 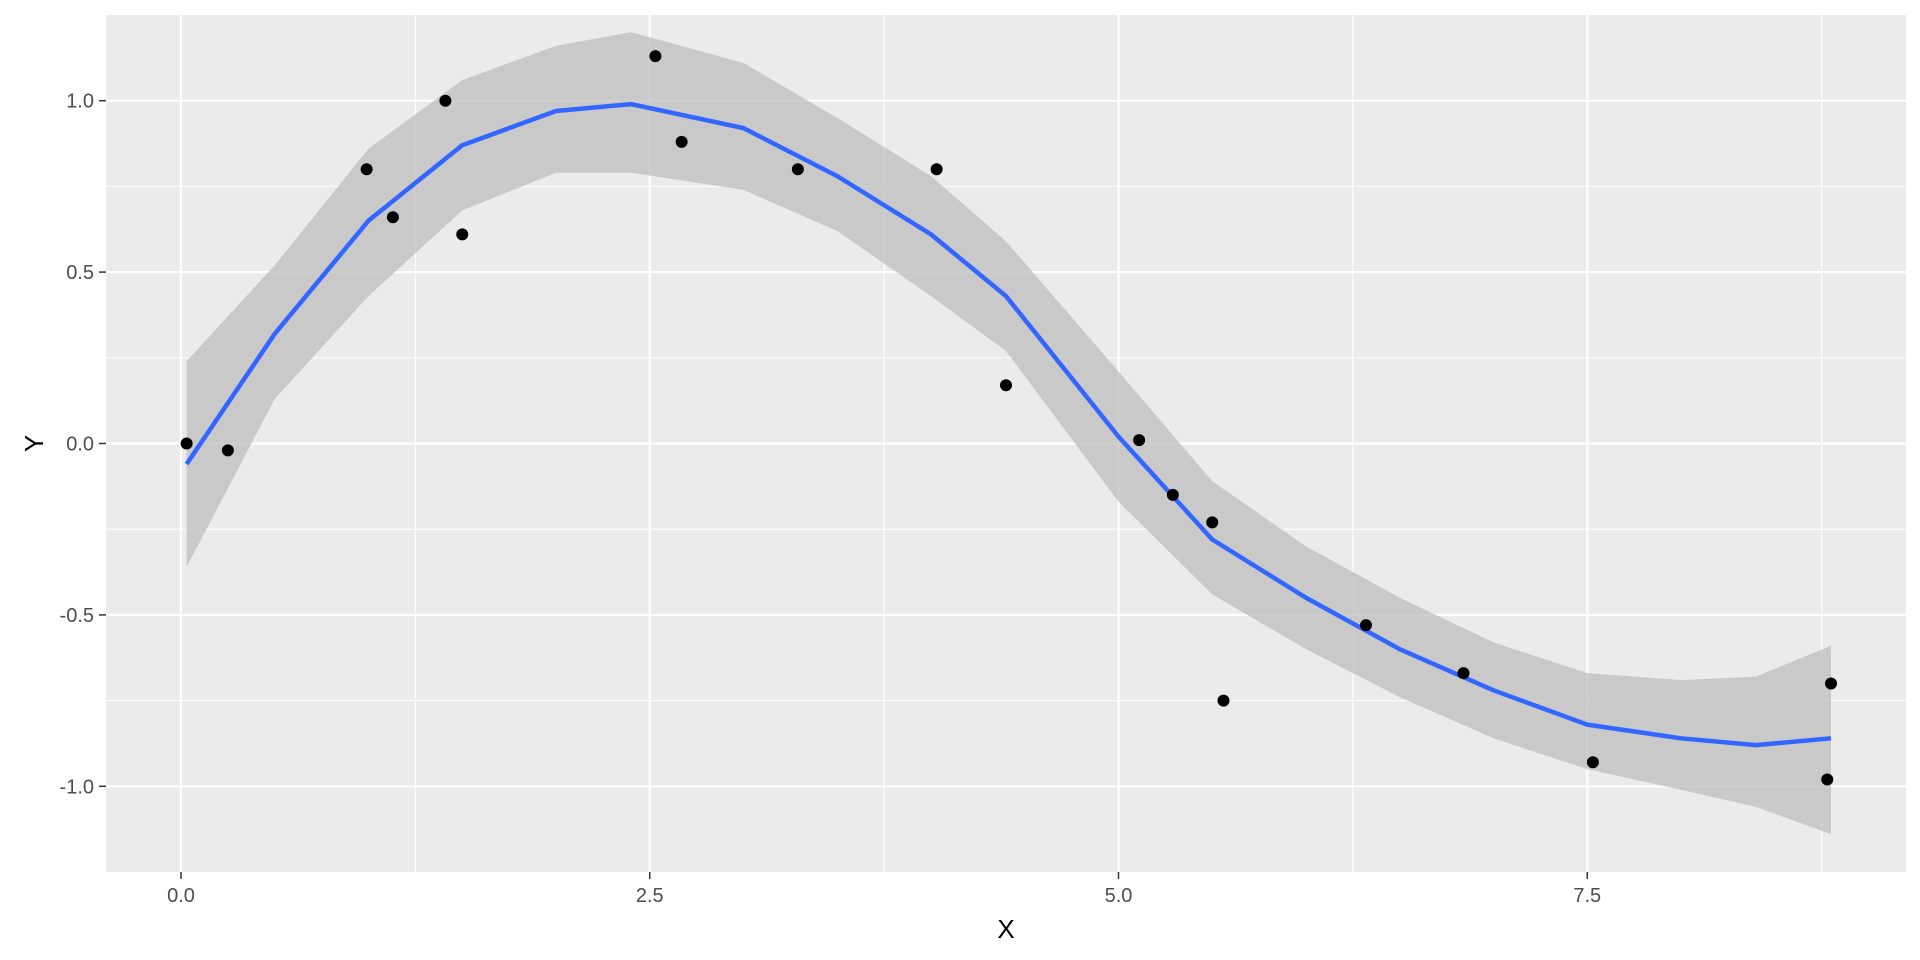 I want to click on x-tick-label: 0.0, so click(x=181, y=896).